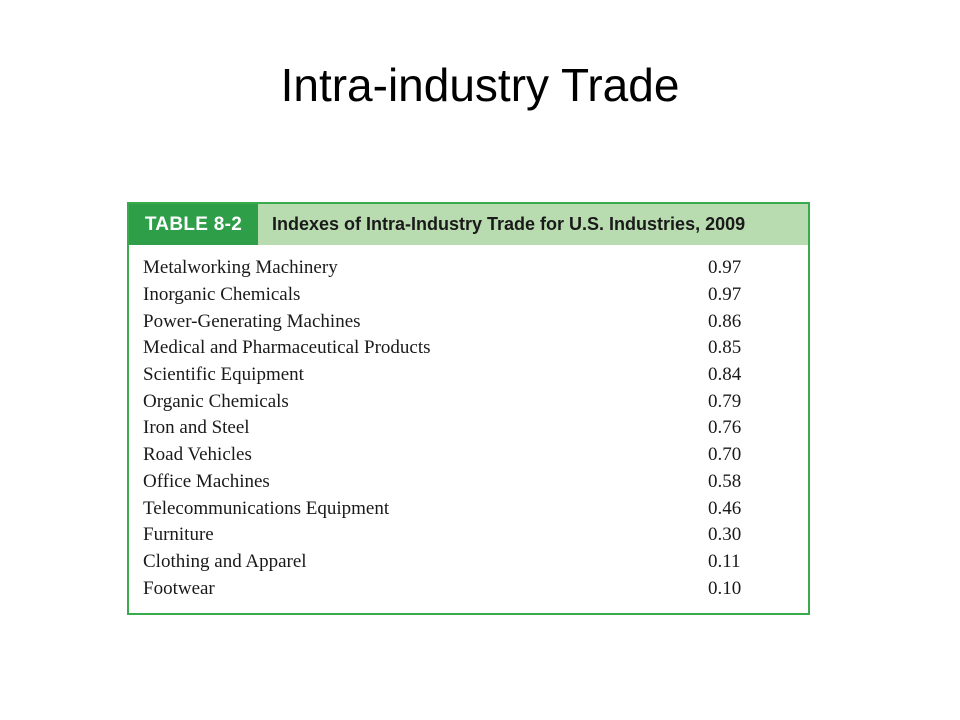 Image resolution: width=960 pixels, height=720 pixels. Describe the element at coordinates (725, 588) in the screenshot. I see `index-value: 0.10` at that location.